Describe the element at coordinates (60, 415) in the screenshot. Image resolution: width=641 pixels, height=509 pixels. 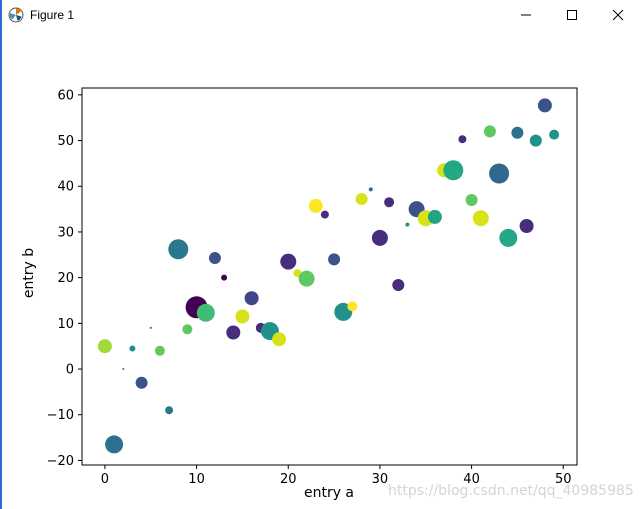
I see `y-tick-label: −10` at that location.